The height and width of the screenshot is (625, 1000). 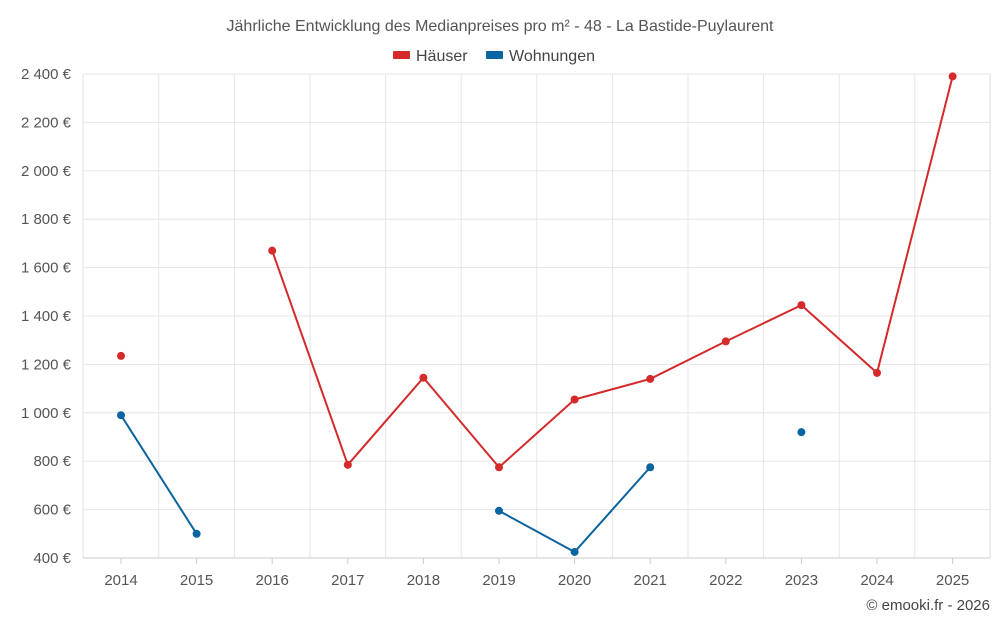 I want to click on y-tick-label: 800 €, so click(x=52, y=461).